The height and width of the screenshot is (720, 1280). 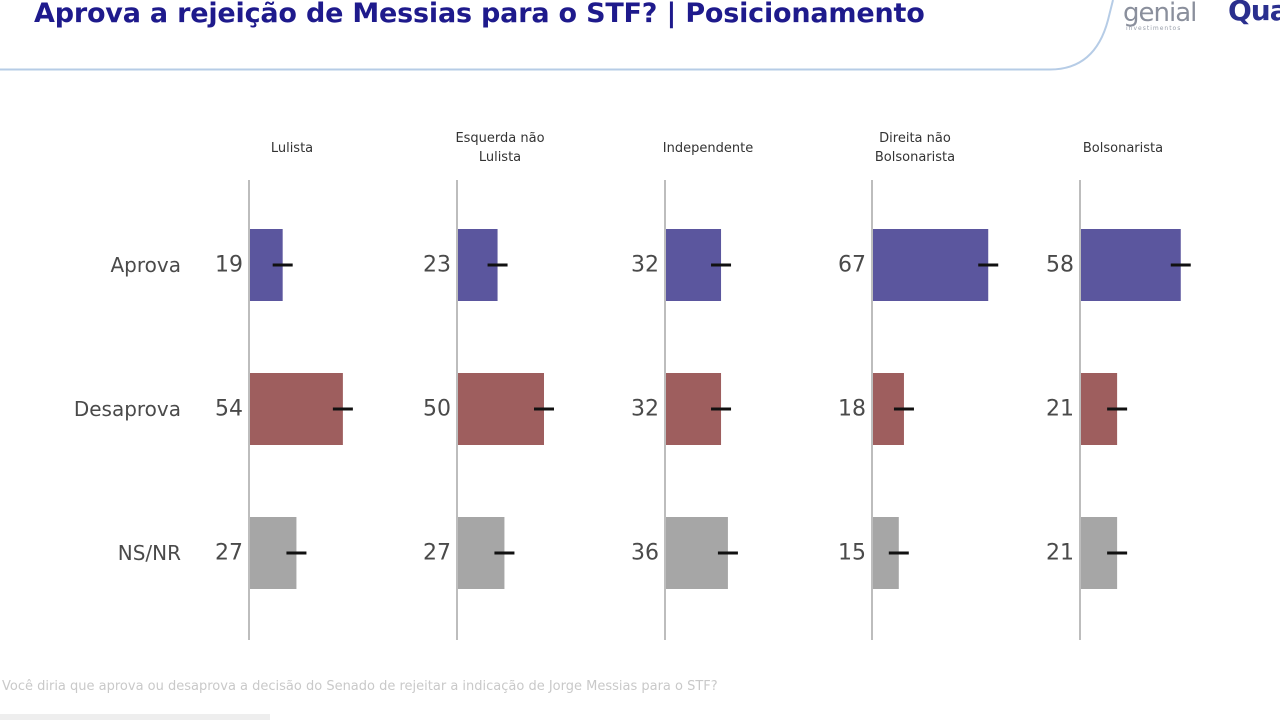 What do you see at coordinates (1160, 14) in the screenshot?
I see `genial-logo: genial` at bounding box center [1160, 14].